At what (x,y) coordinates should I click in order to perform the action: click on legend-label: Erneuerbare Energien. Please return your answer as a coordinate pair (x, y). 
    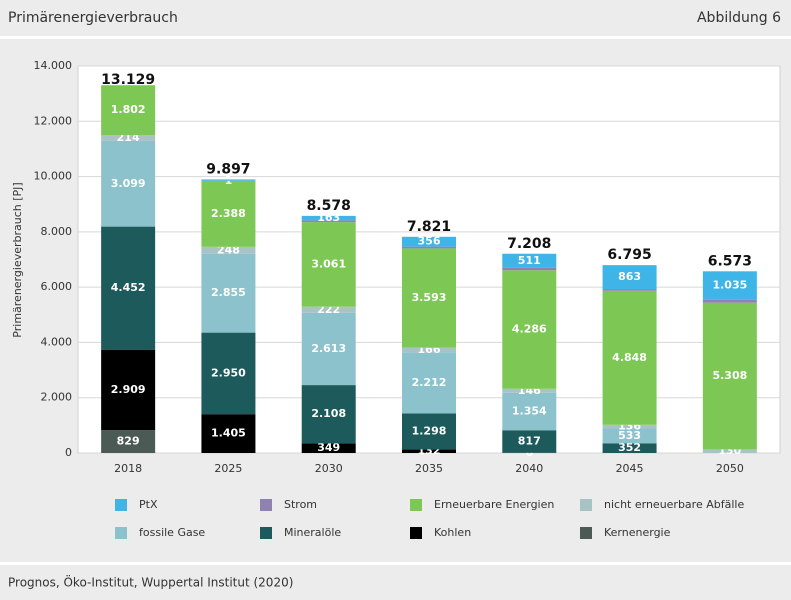
    Looking at the image, I should click on (494, 504).